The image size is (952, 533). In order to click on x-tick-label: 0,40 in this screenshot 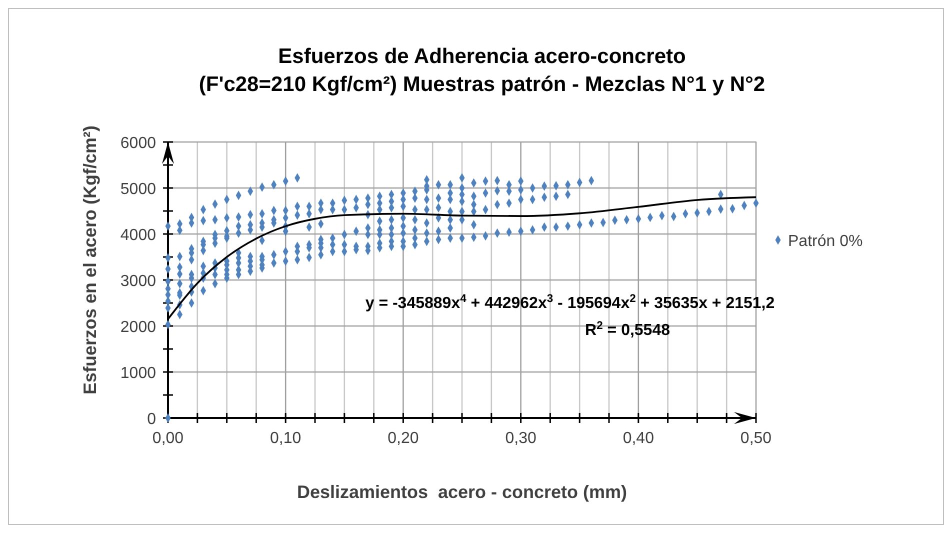, I will do `click(638, 438)`.